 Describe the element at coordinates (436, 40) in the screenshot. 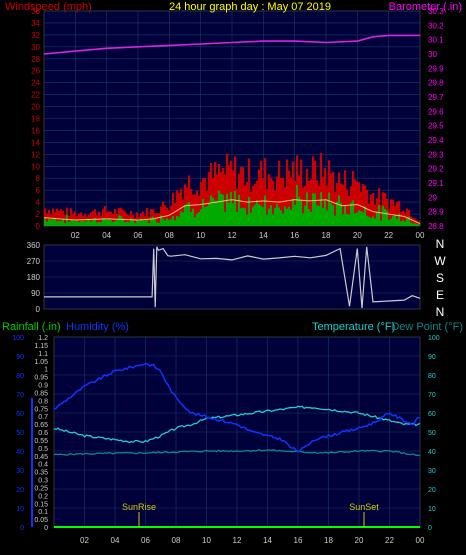

I see `barometer-tick-label: 30.1` at that location.